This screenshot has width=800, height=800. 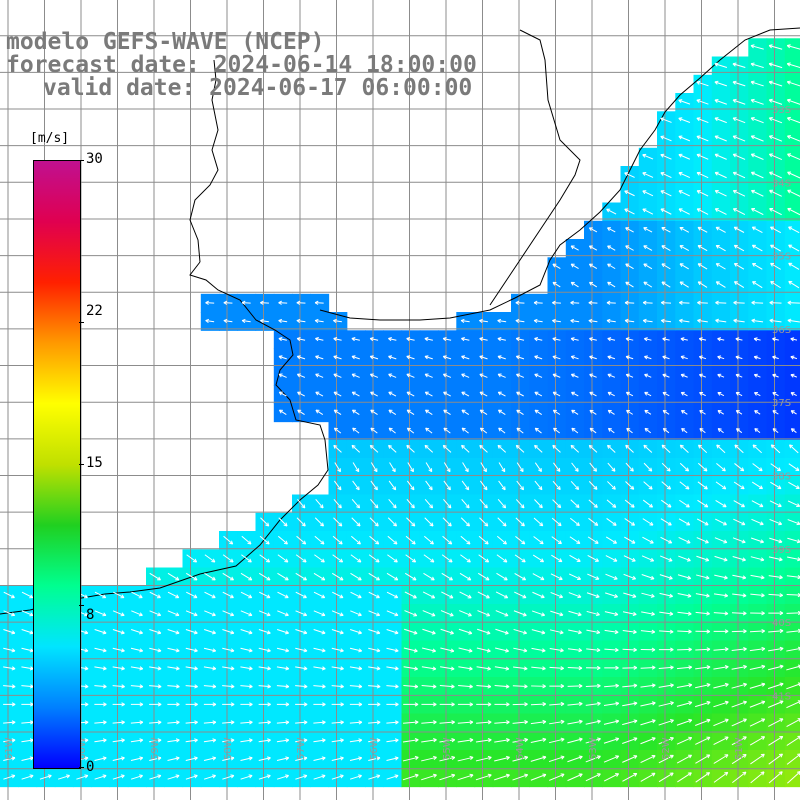 I want to click on colorbar-unit: [m/s], so click(x=50, y=138).